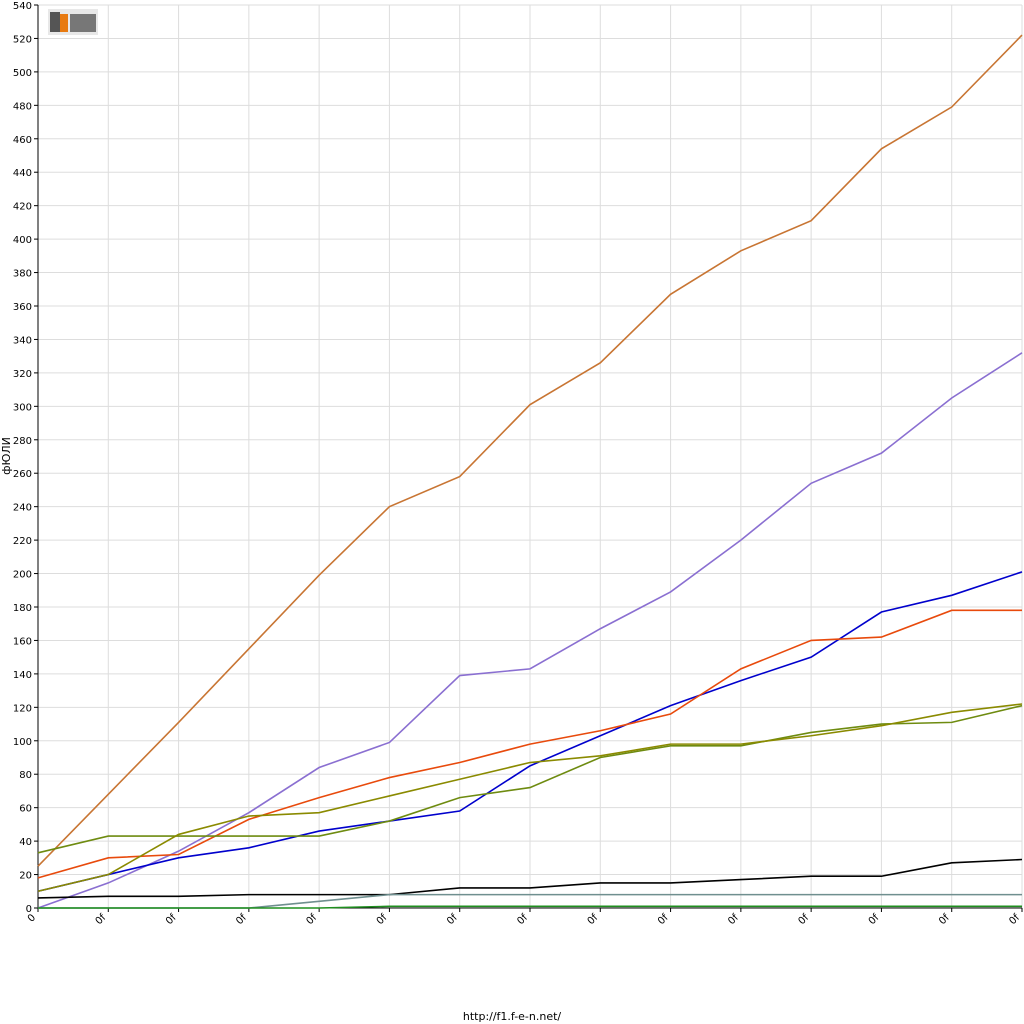  What do you see at coordinates (83, 23) in the screenshot?
I see `logo-en` at bounding box center [83, 23].